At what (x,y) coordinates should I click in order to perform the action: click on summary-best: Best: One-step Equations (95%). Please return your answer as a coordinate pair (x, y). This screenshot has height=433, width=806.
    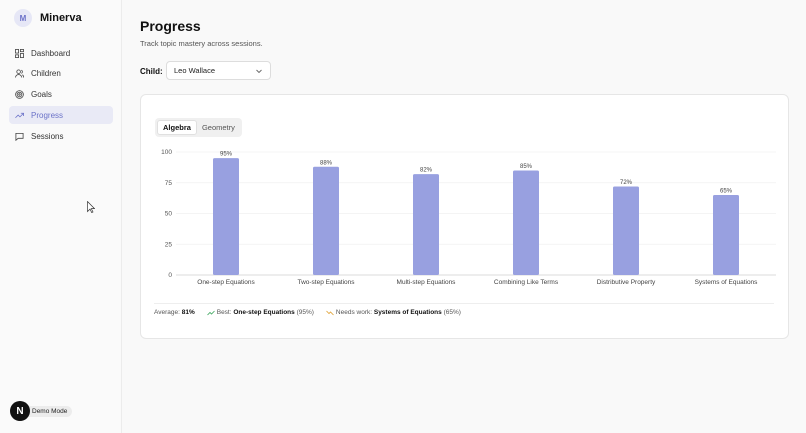
    Looking at the image, I should click on (260, 312).